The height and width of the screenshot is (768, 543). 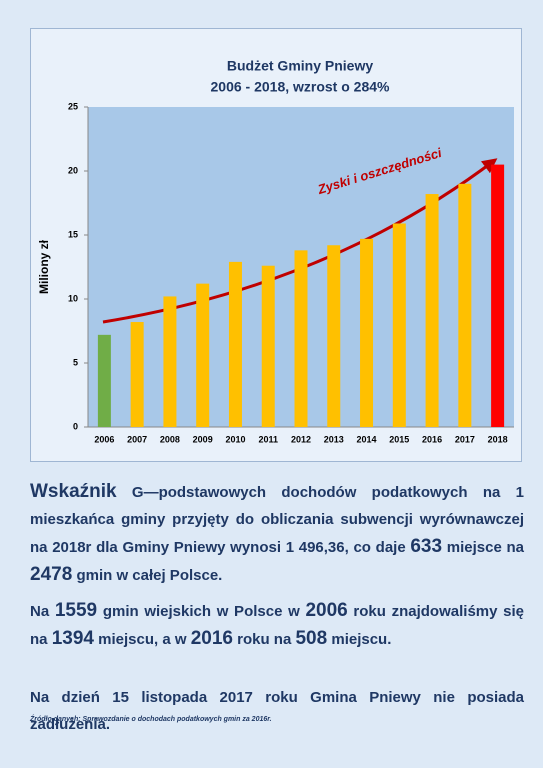 I want to click on x-tick-label: 2010, so click(x=235, y=439).